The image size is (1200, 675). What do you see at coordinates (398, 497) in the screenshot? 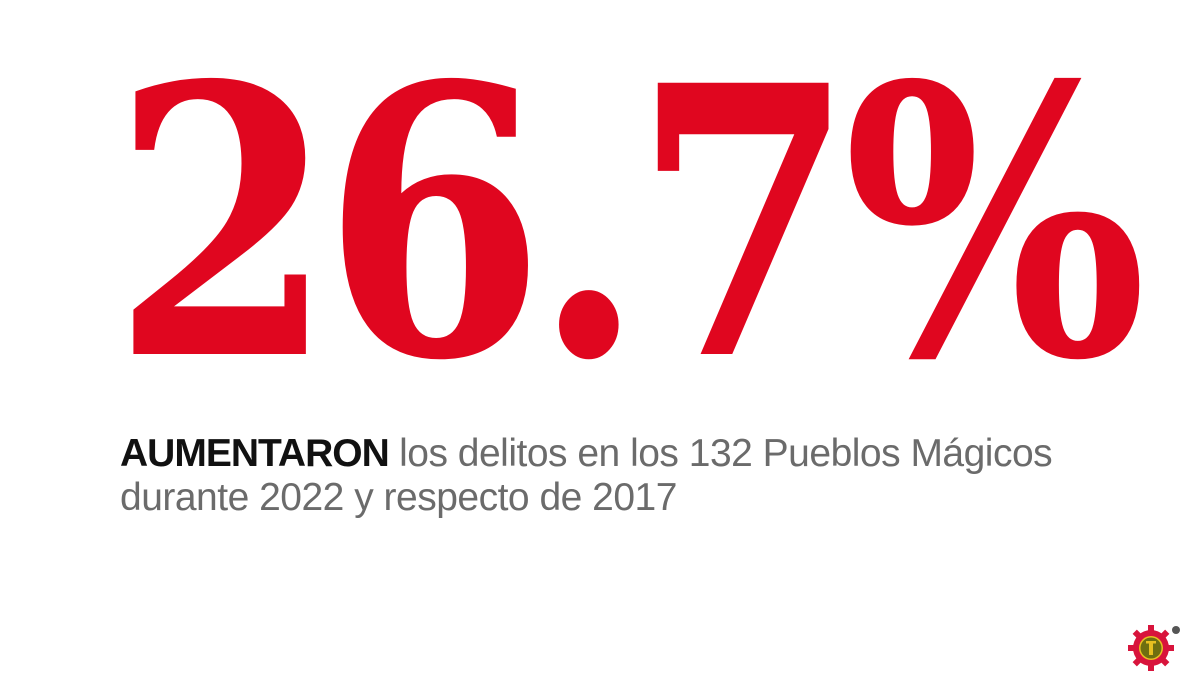
I see `caption-line2: durante 2022 y respecto de 2017` at bounding box center [398, 497].